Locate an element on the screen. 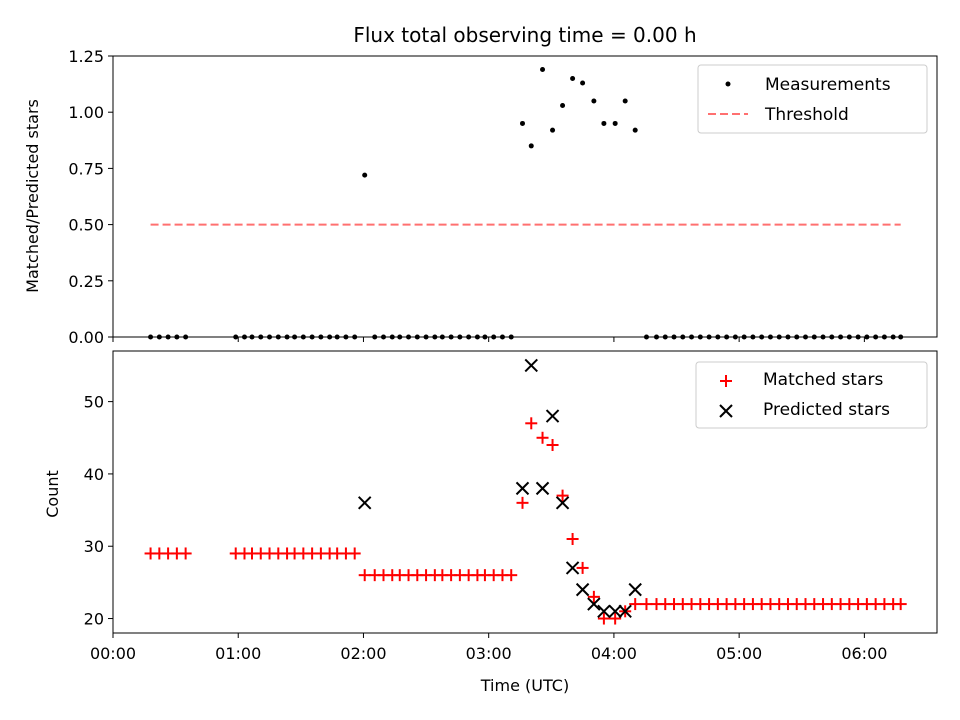  y-tick-label: 0.25 is located at coordinates (86, 281).